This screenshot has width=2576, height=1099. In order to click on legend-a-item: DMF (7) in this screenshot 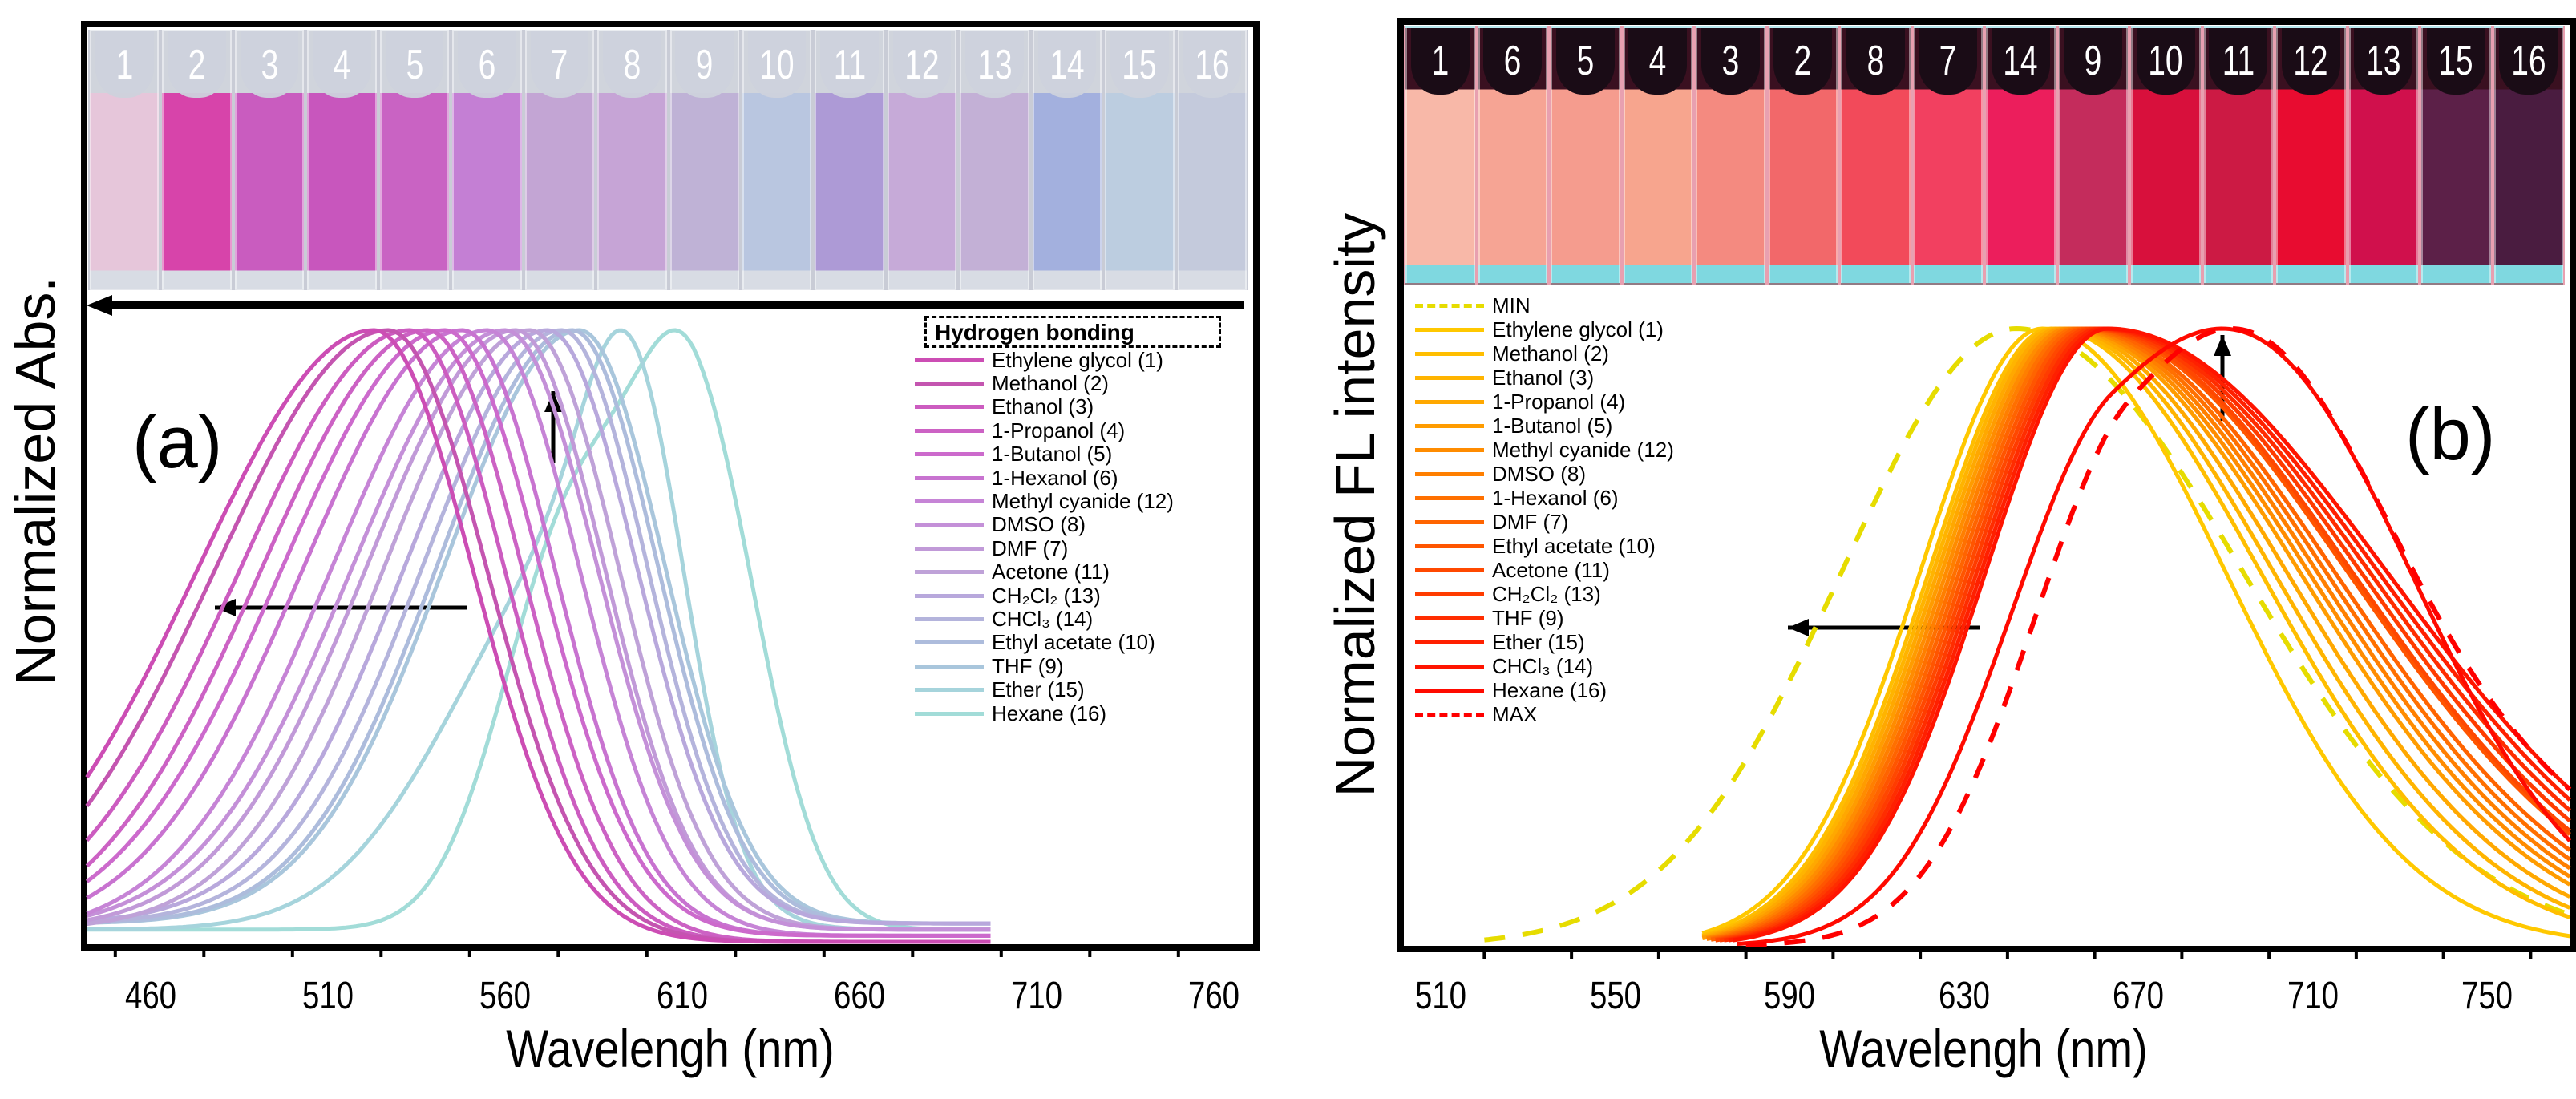, I will do `click(991, 548)`.